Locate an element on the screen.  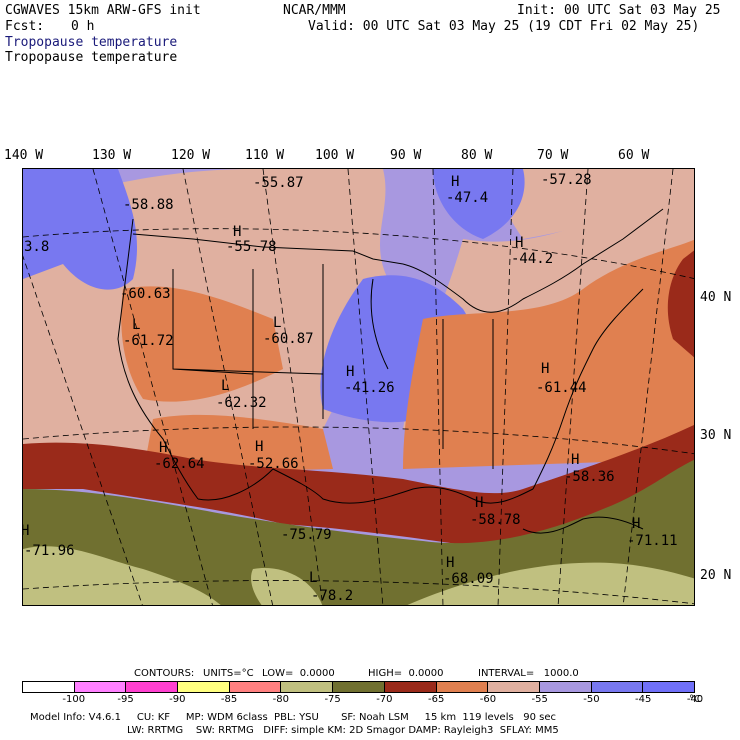
units-label: UNITS=°C is located at coordinates (228, 673).